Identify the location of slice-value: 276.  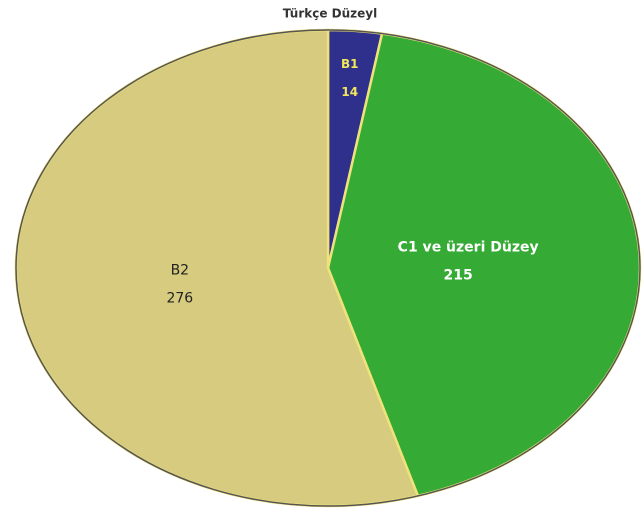
(179, 299).